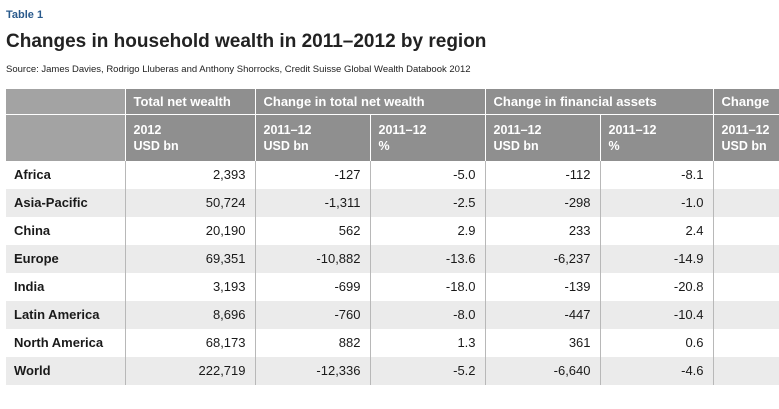  What do you see at coordinates (190, 314) in the screenshot?
I see `value-cell: 8,696` at bounding box center [190, 314].